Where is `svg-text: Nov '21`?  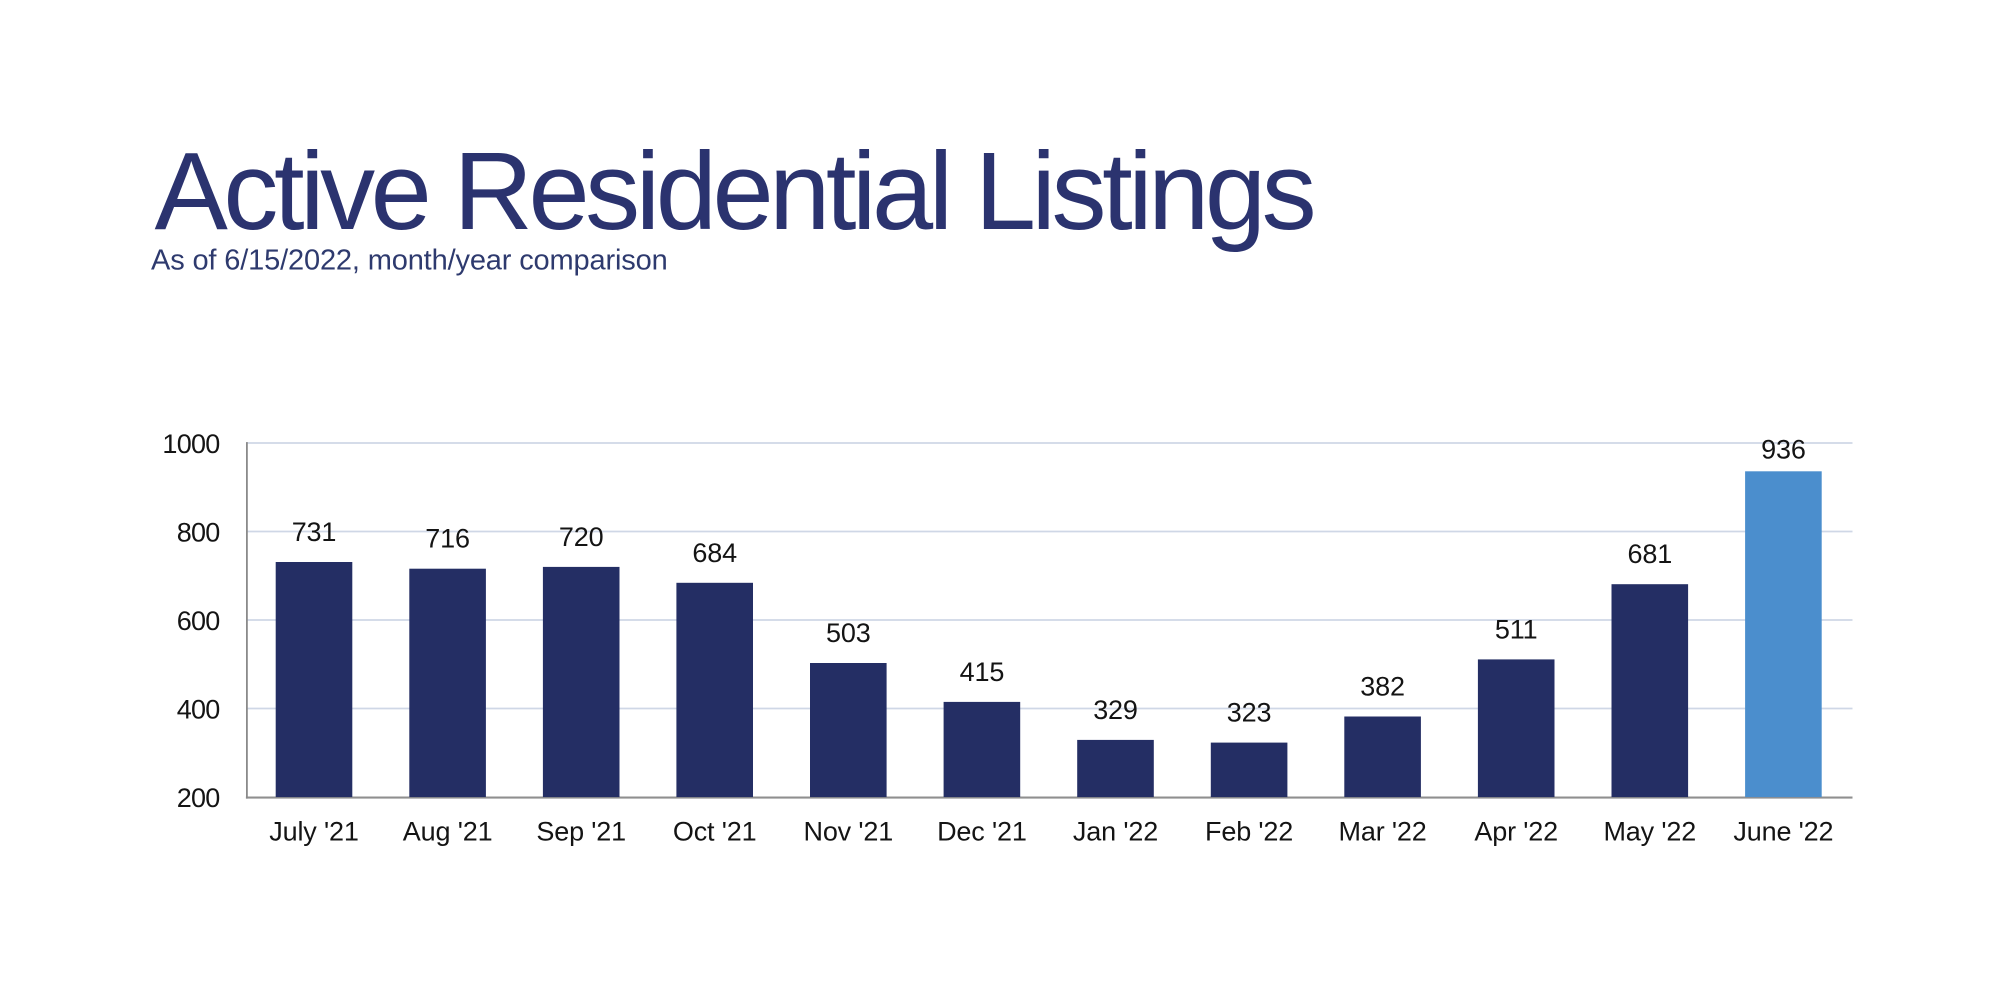
svg-text: Nov '21 is located at coordinates (848, 832).